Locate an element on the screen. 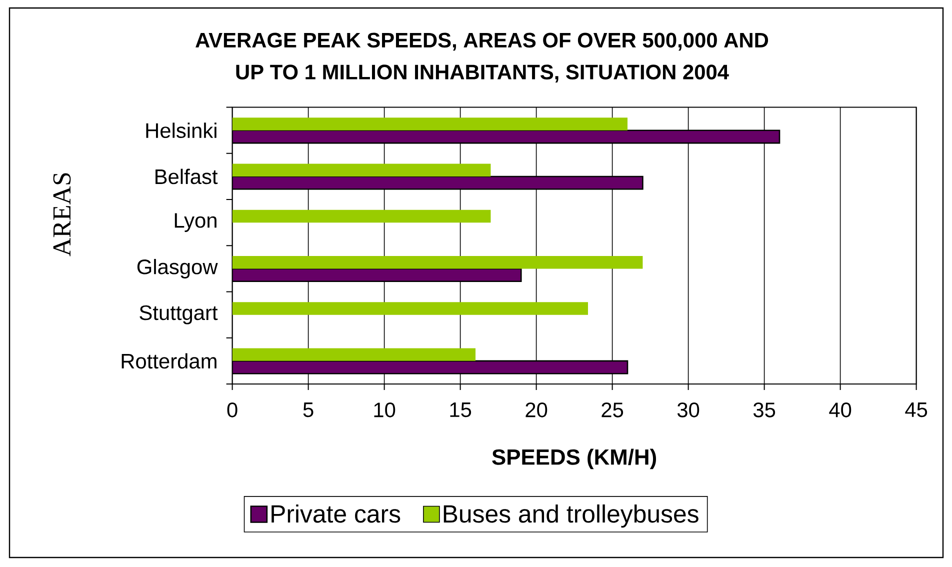  y-tick-label: Lyon is located at coordinates (195, 222).